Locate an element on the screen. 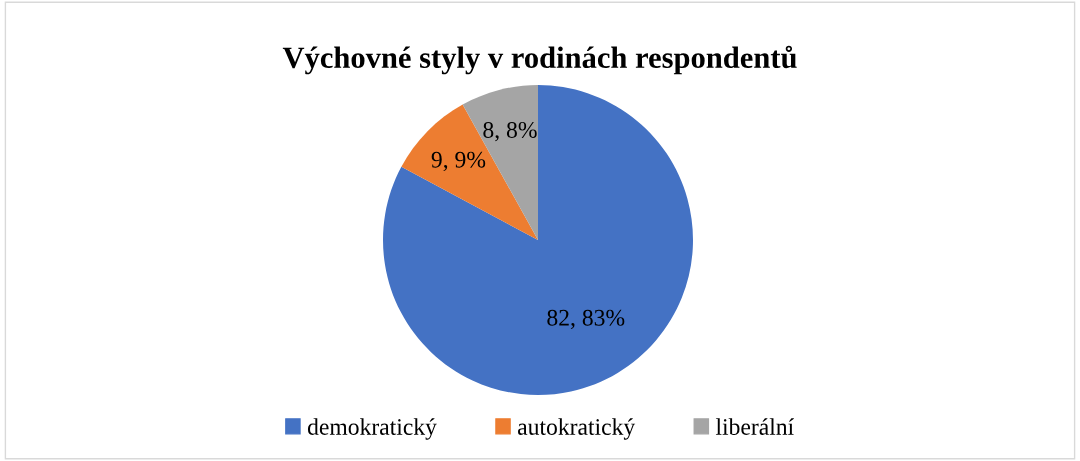 The image size is (1080, 461). legend-label: demokratický is located at coordinates (372, 429).